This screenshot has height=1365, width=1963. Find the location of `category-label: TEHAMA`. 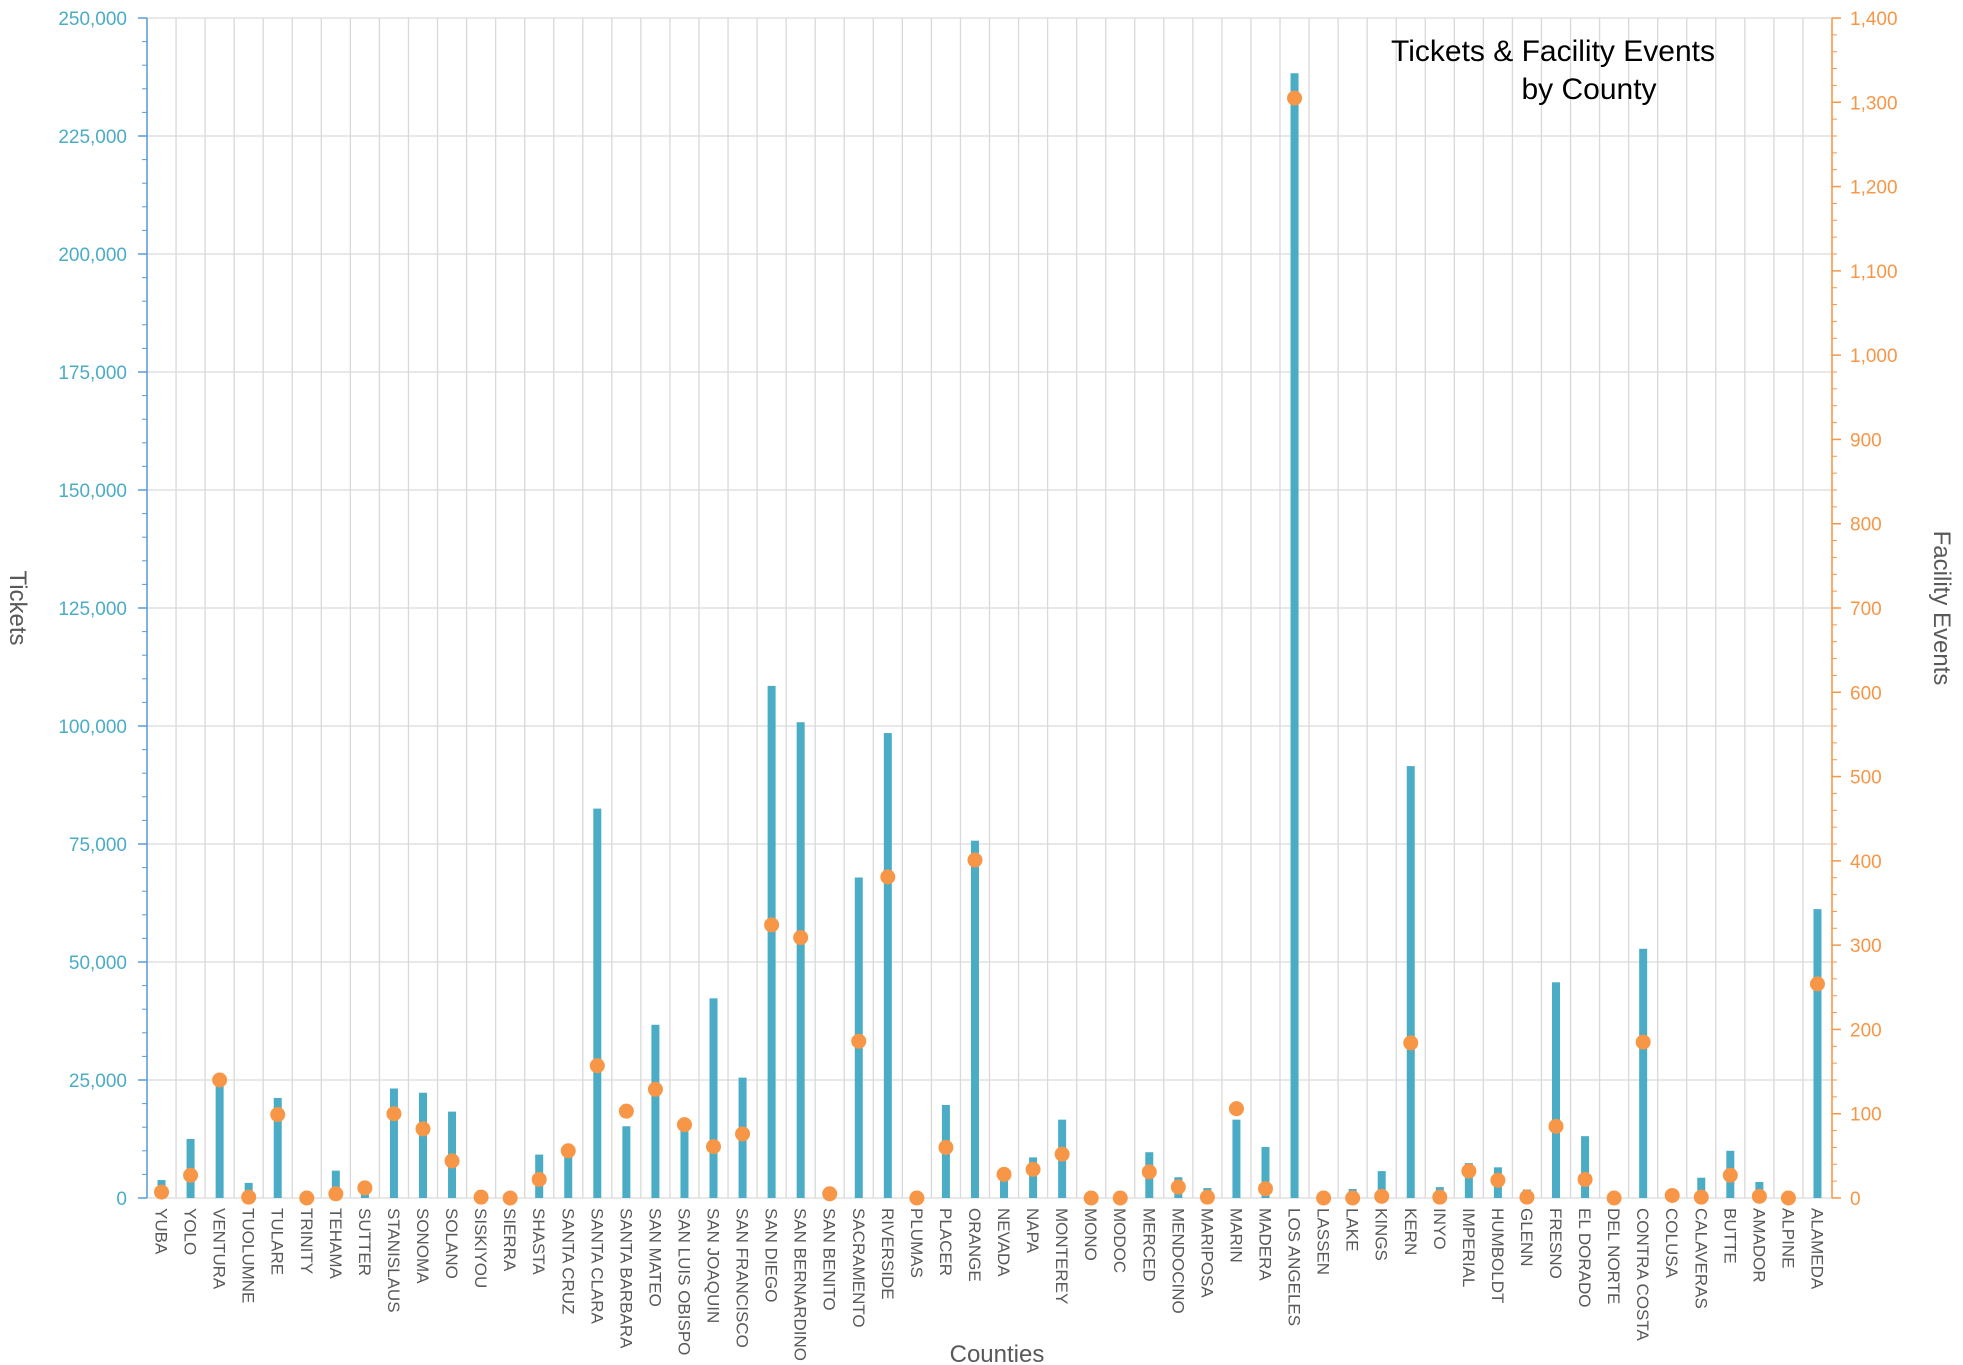

category-label: TEHAMA is located at coordinates (335, 1244).